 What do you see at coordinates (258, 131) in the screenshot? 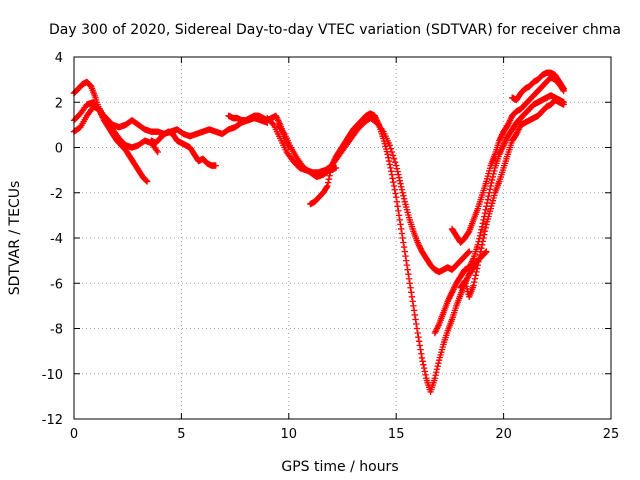
I see `series-sat-track-l` at bounding box center [258, 131].